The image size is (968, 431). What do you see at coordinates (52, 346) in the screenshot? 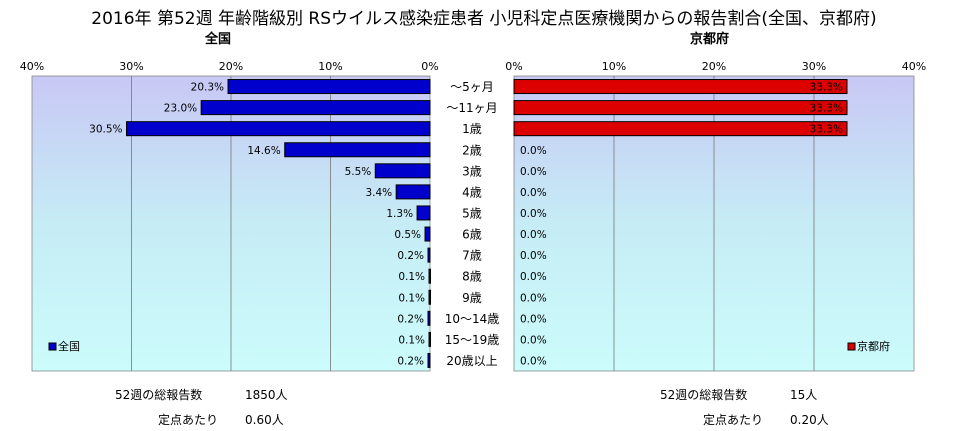
I see `national-legend-swatch` at bounding box center [52, 346].